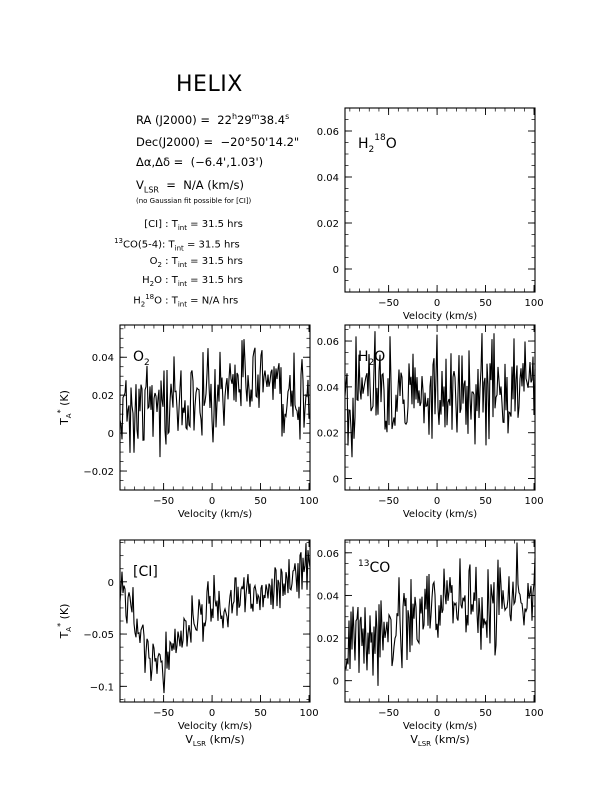 The image size is (612, 792). I want to click on ra-label: RA (J2000), so click(166, 119).